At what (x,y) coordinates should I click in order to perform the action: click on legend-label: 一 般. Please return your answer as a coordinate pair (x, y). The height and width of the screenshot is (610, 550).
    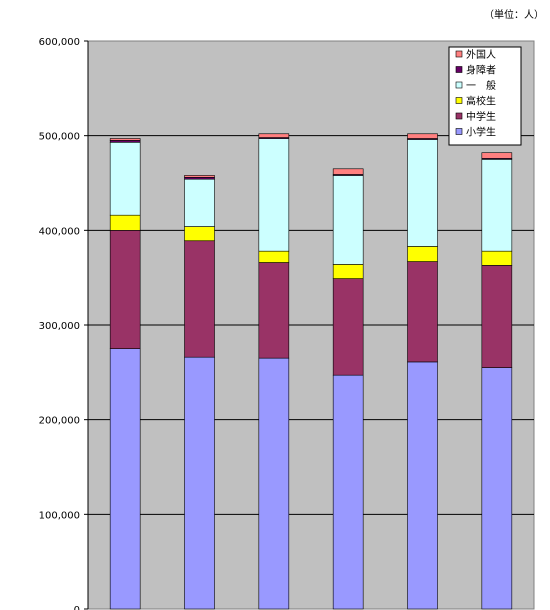
    Looking at the image, I should click on (481, 85).